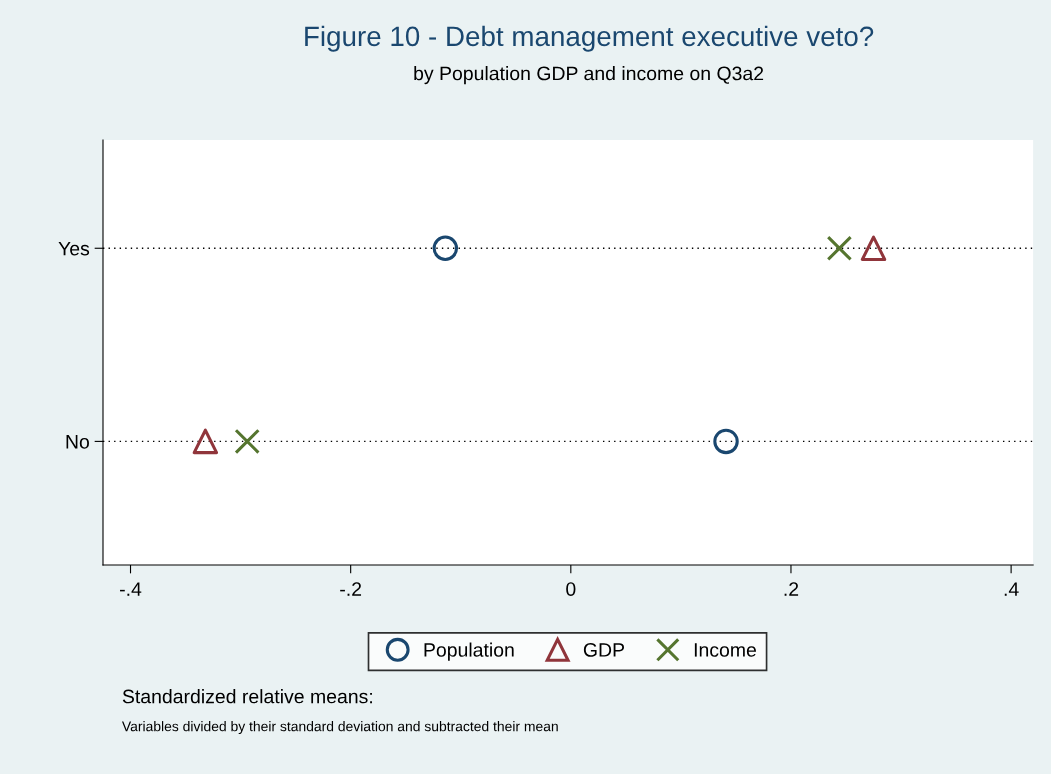 Image resolution: width=1051 pixels, height=774 pixels. I want to click on legend-label: Population, so click(469, 651).